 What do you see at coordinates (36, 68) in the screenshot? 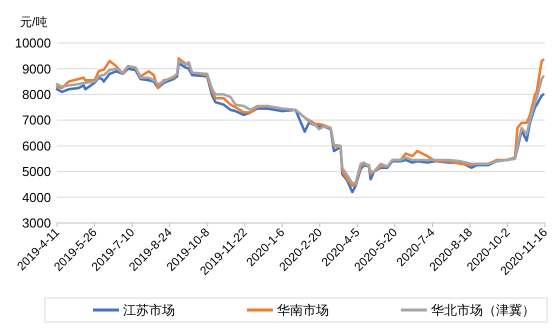
I see `y-tick-label: 9000` at bounding box center [36, 68].